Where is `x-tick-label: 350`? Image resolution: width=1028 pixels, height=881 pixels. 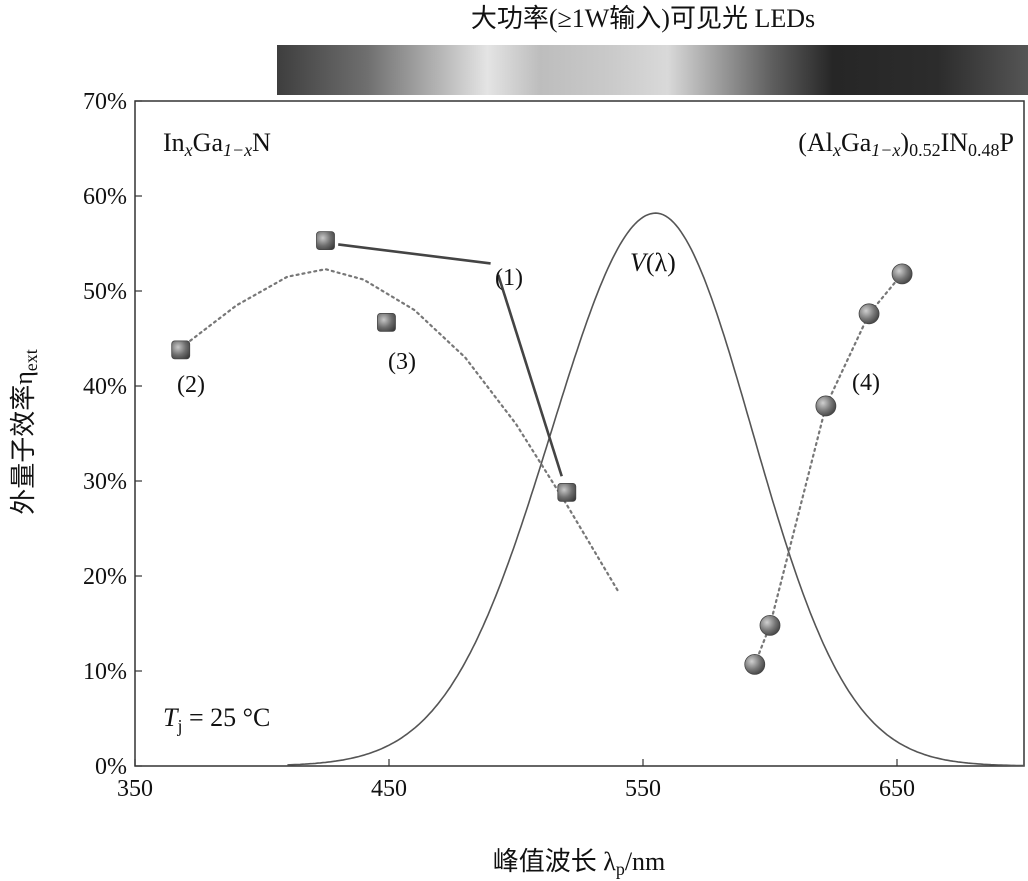 x-tick-label: 350 is located at coordinates (135, 789).